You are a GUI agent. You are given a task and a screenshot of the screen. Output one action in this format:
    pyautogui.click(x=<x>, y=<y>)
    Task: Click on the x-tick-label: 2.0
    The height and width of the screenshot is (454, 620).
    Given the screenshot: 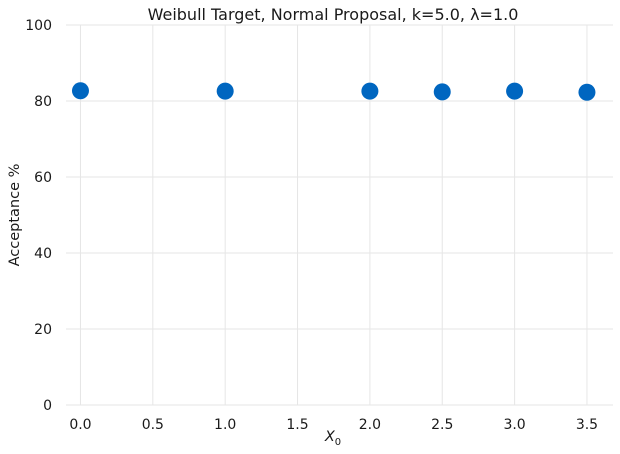 What is the action you would take?
    pyautogui.click(x=370, y=425)
    